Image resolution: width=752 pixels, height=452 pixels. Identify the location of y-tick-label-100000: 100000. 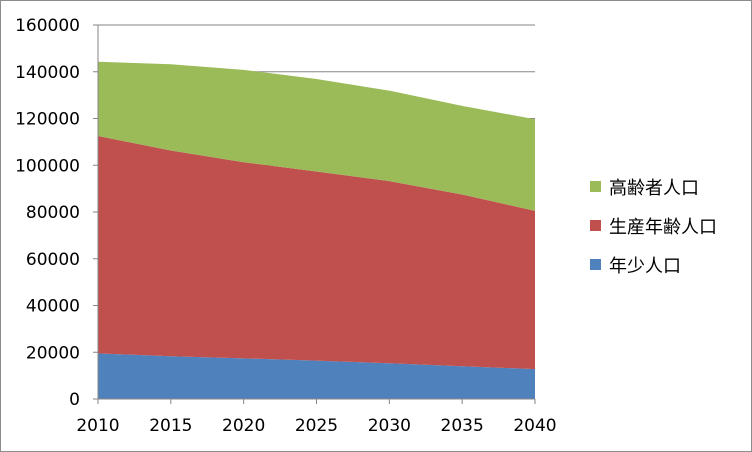
(47, 166).